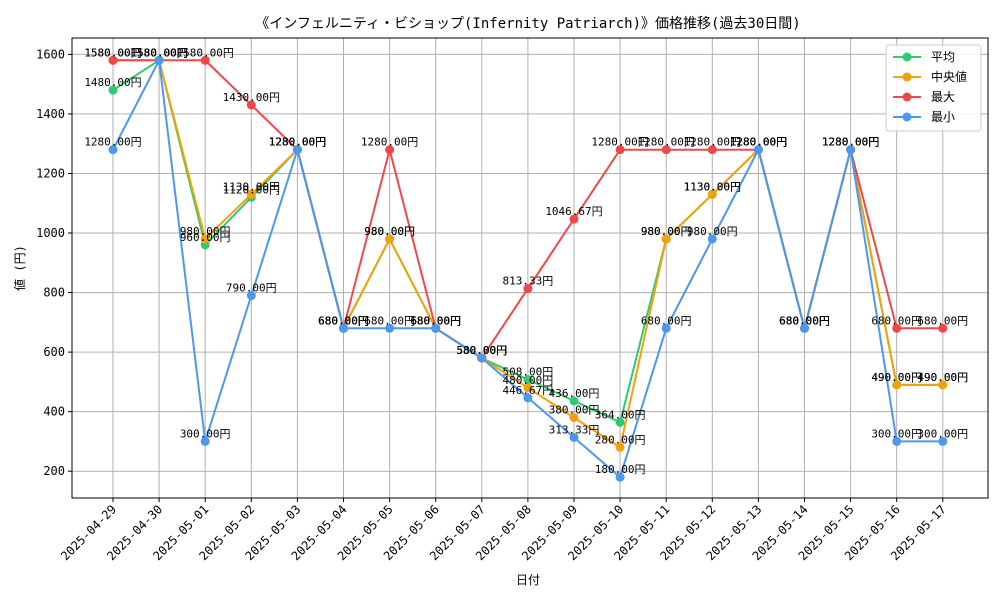 The height and width of the screenshot is (604, 1000). Describe the element at coordinates (54, 352) in the screenshot. I see `y-tick-label: 600` at that location.